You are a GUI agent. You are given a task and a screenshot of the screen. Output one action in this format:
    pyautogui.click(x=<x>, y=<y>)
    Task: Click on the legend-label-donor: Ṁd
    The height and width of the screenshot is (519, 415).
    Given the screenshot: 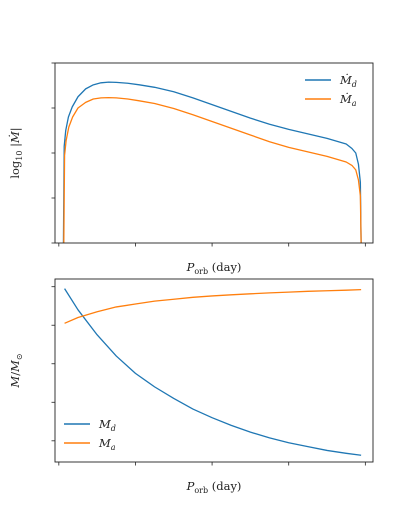 What is the action you would take?
    pyautogui.click(x=348, y=81)
    